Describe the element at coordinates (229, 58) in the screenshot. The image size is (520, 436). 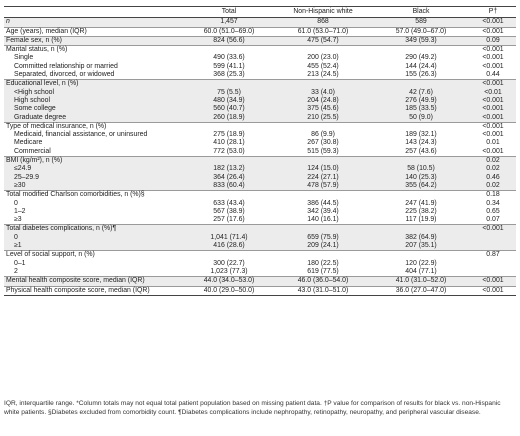
I see `total-value: 490 (33.6)` at that location.